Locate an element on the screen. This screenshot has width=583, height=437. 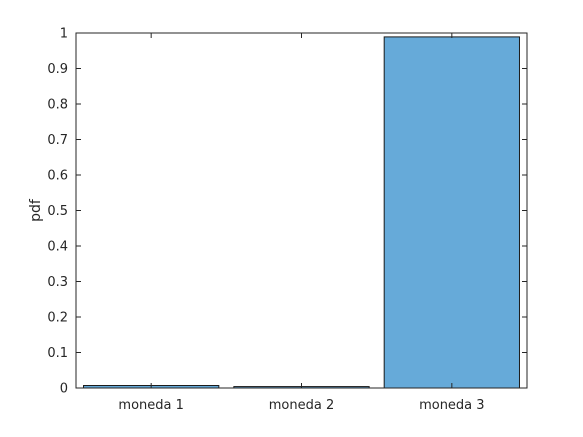
y-tick-label-4: 0.4 is located at coordinates (57, 247).